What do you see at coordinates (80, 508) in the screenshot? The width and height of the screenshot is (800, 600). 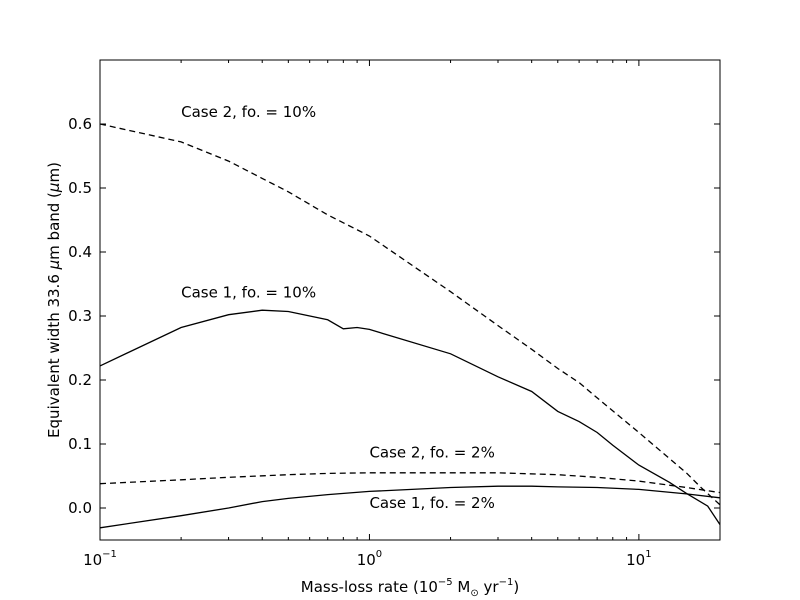 I see `y-tick-label: 0.0` at bounding box center [80, 508].